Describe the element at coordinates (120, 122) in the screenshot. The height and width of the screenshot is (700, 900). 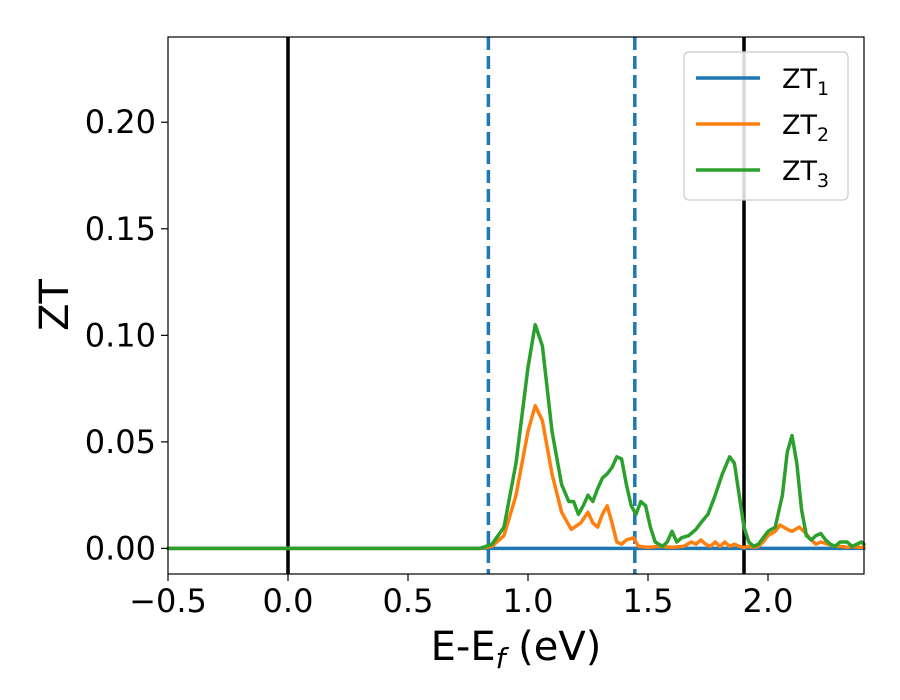
I see `y-tick-label: 0.20` at that location.